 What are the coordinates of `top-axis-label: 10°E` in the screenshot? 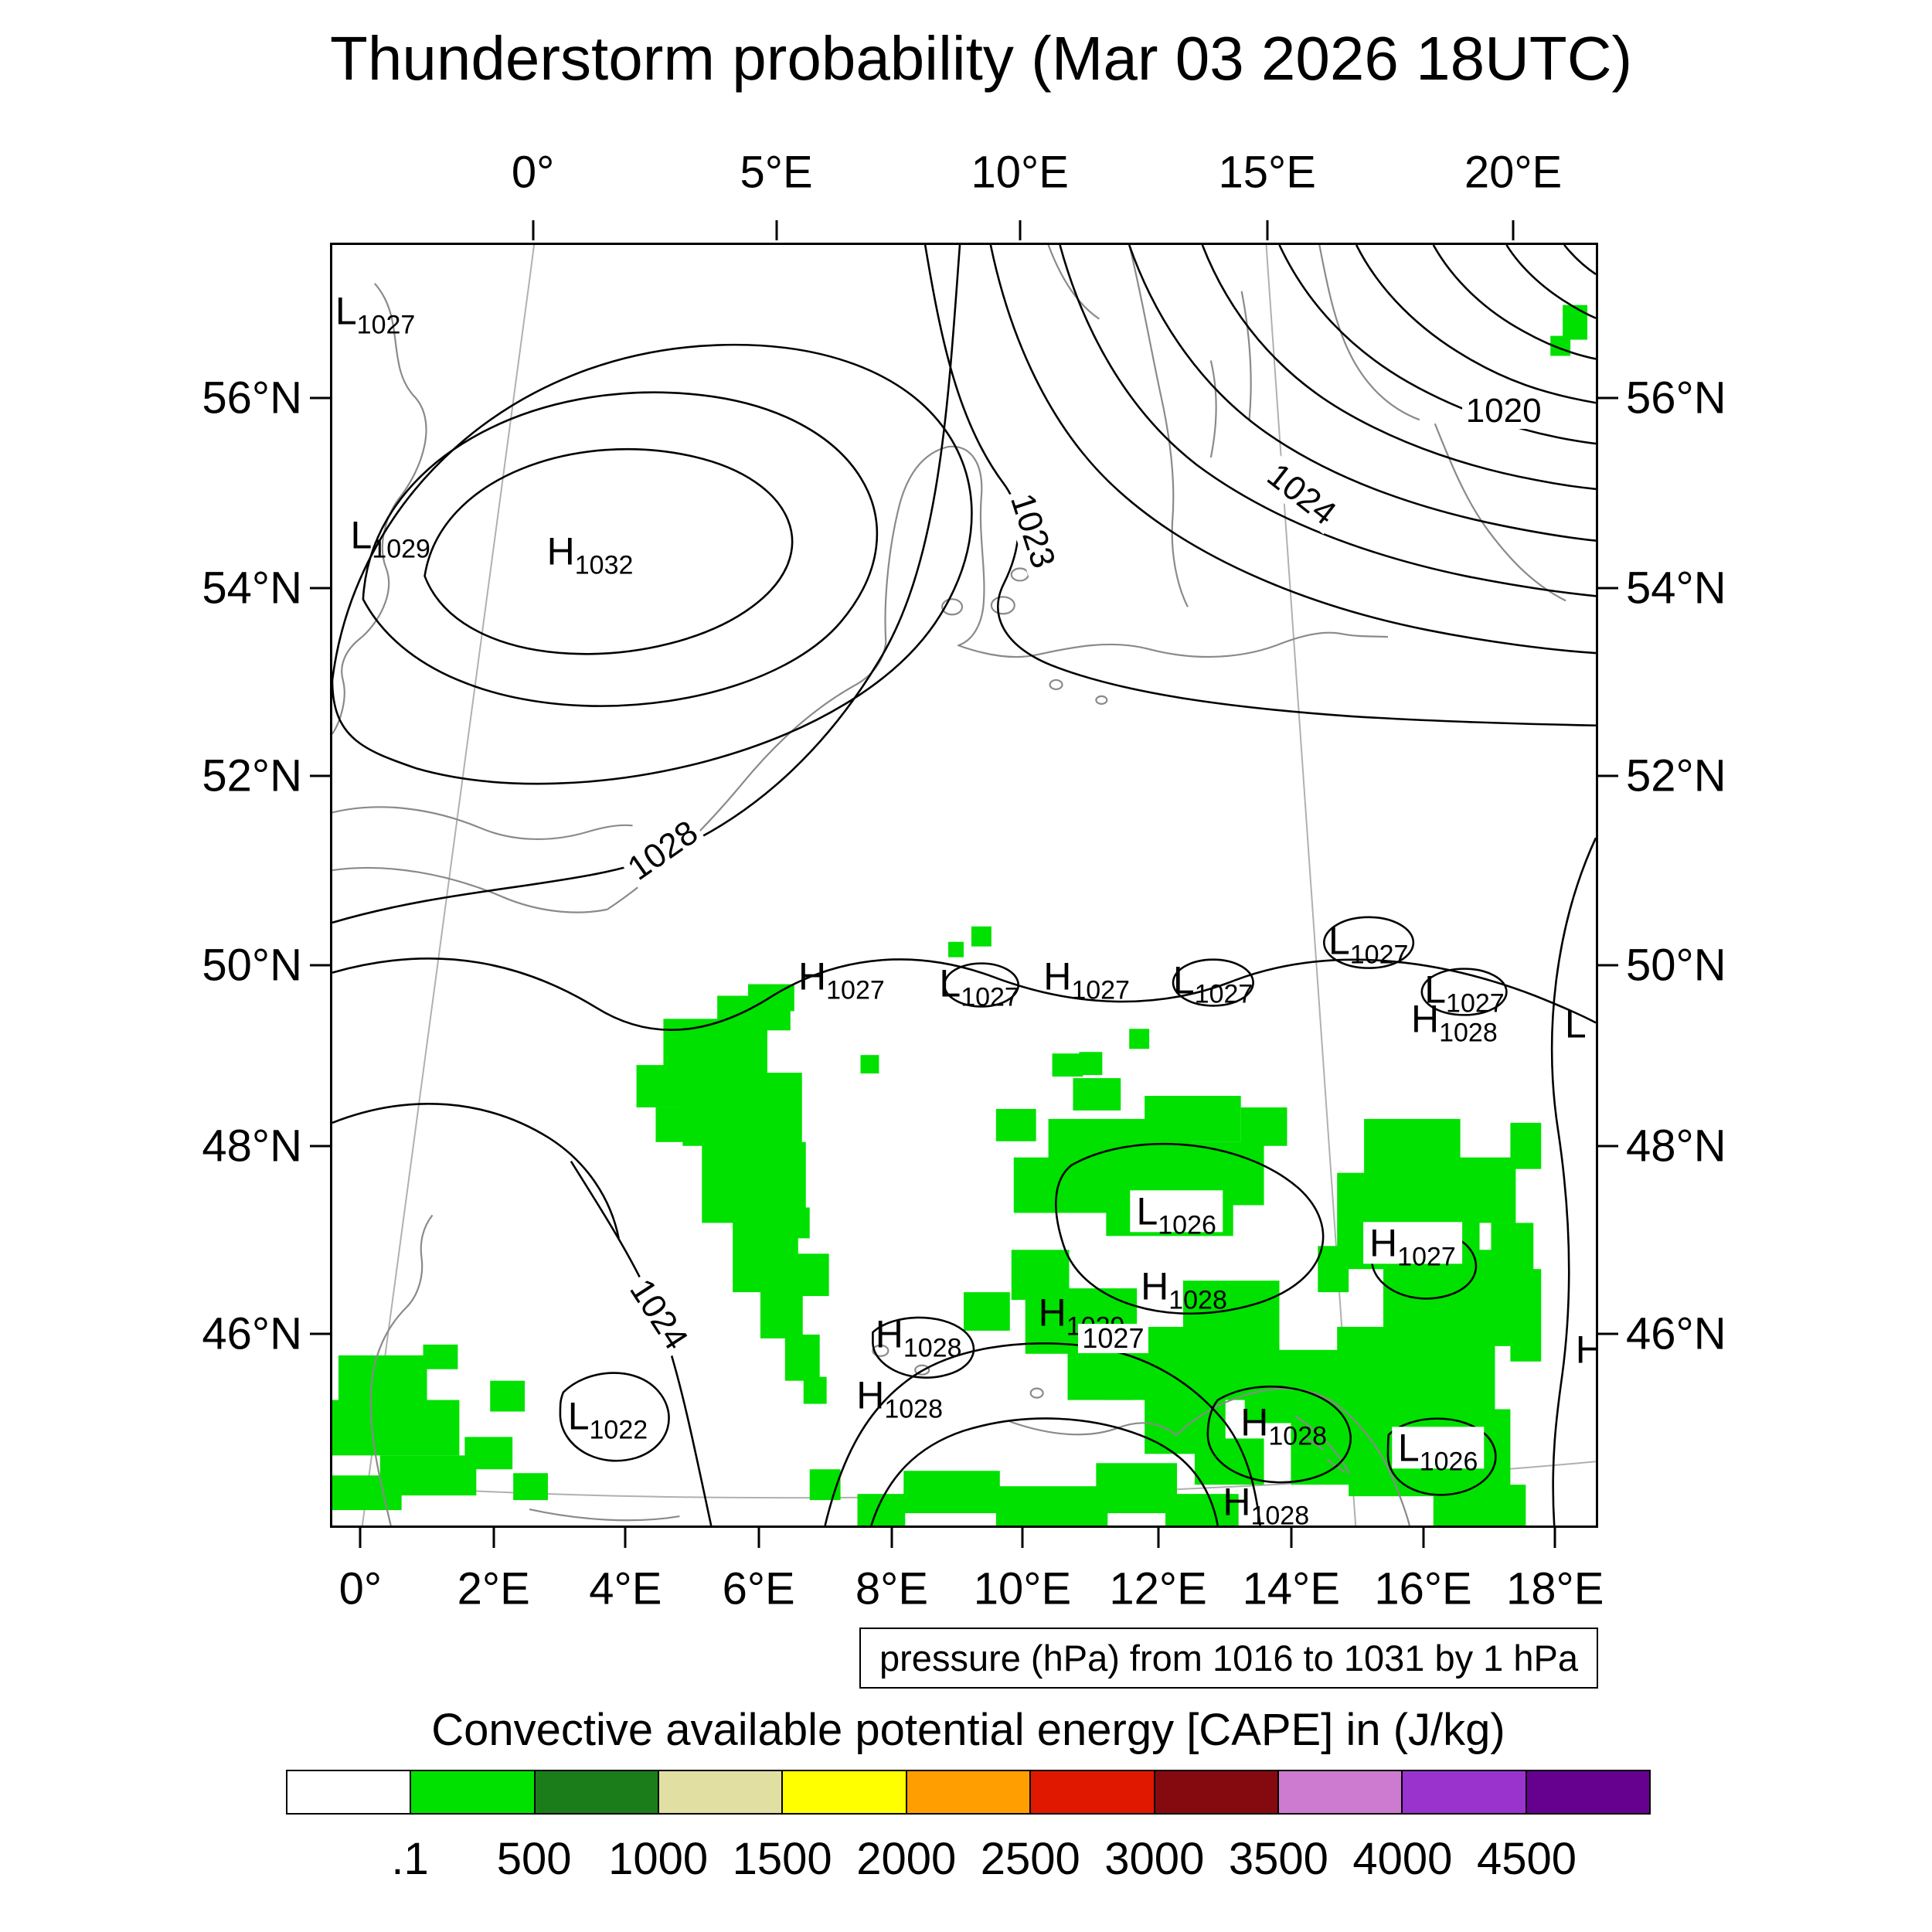 It's located at (1020, 173).